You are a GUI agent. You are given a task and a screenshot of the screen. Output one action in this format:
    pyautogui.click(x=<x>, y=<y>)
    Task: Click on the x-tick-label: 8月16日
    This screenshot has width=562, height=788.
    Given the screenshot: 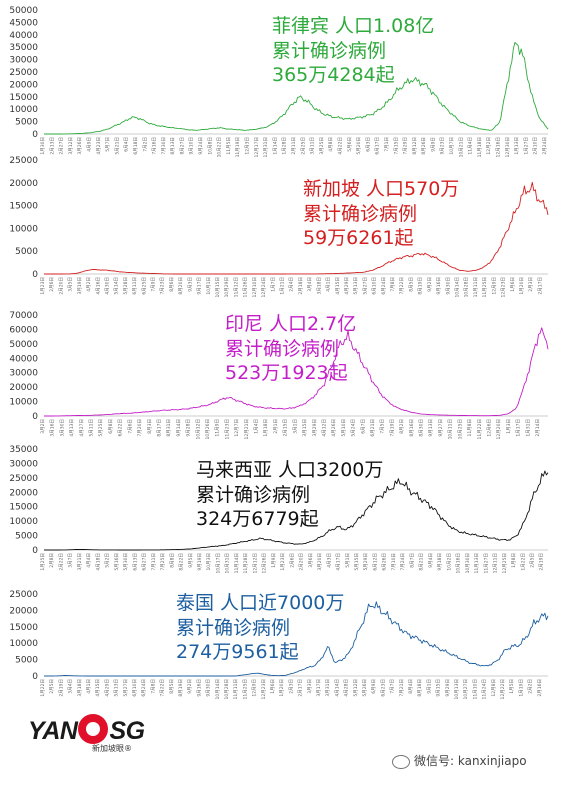 What is the action you would take?
    pyautogui.click(x=412, y=428)
    